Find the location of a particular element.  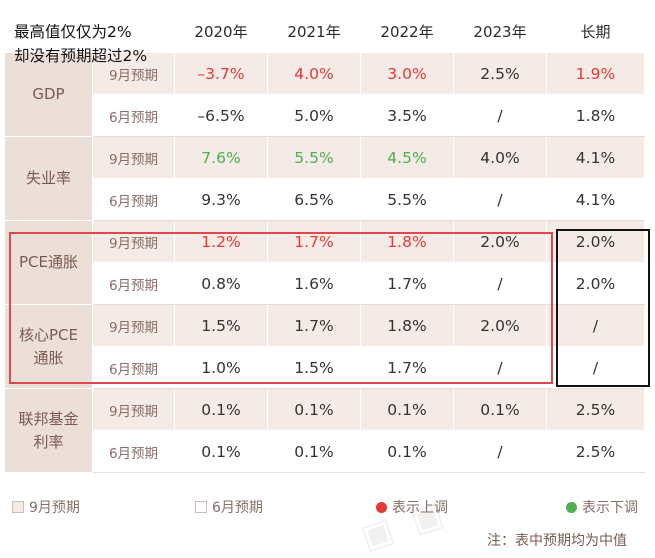

row-label-line: 核心PCE is located at coordinates (48, 335).